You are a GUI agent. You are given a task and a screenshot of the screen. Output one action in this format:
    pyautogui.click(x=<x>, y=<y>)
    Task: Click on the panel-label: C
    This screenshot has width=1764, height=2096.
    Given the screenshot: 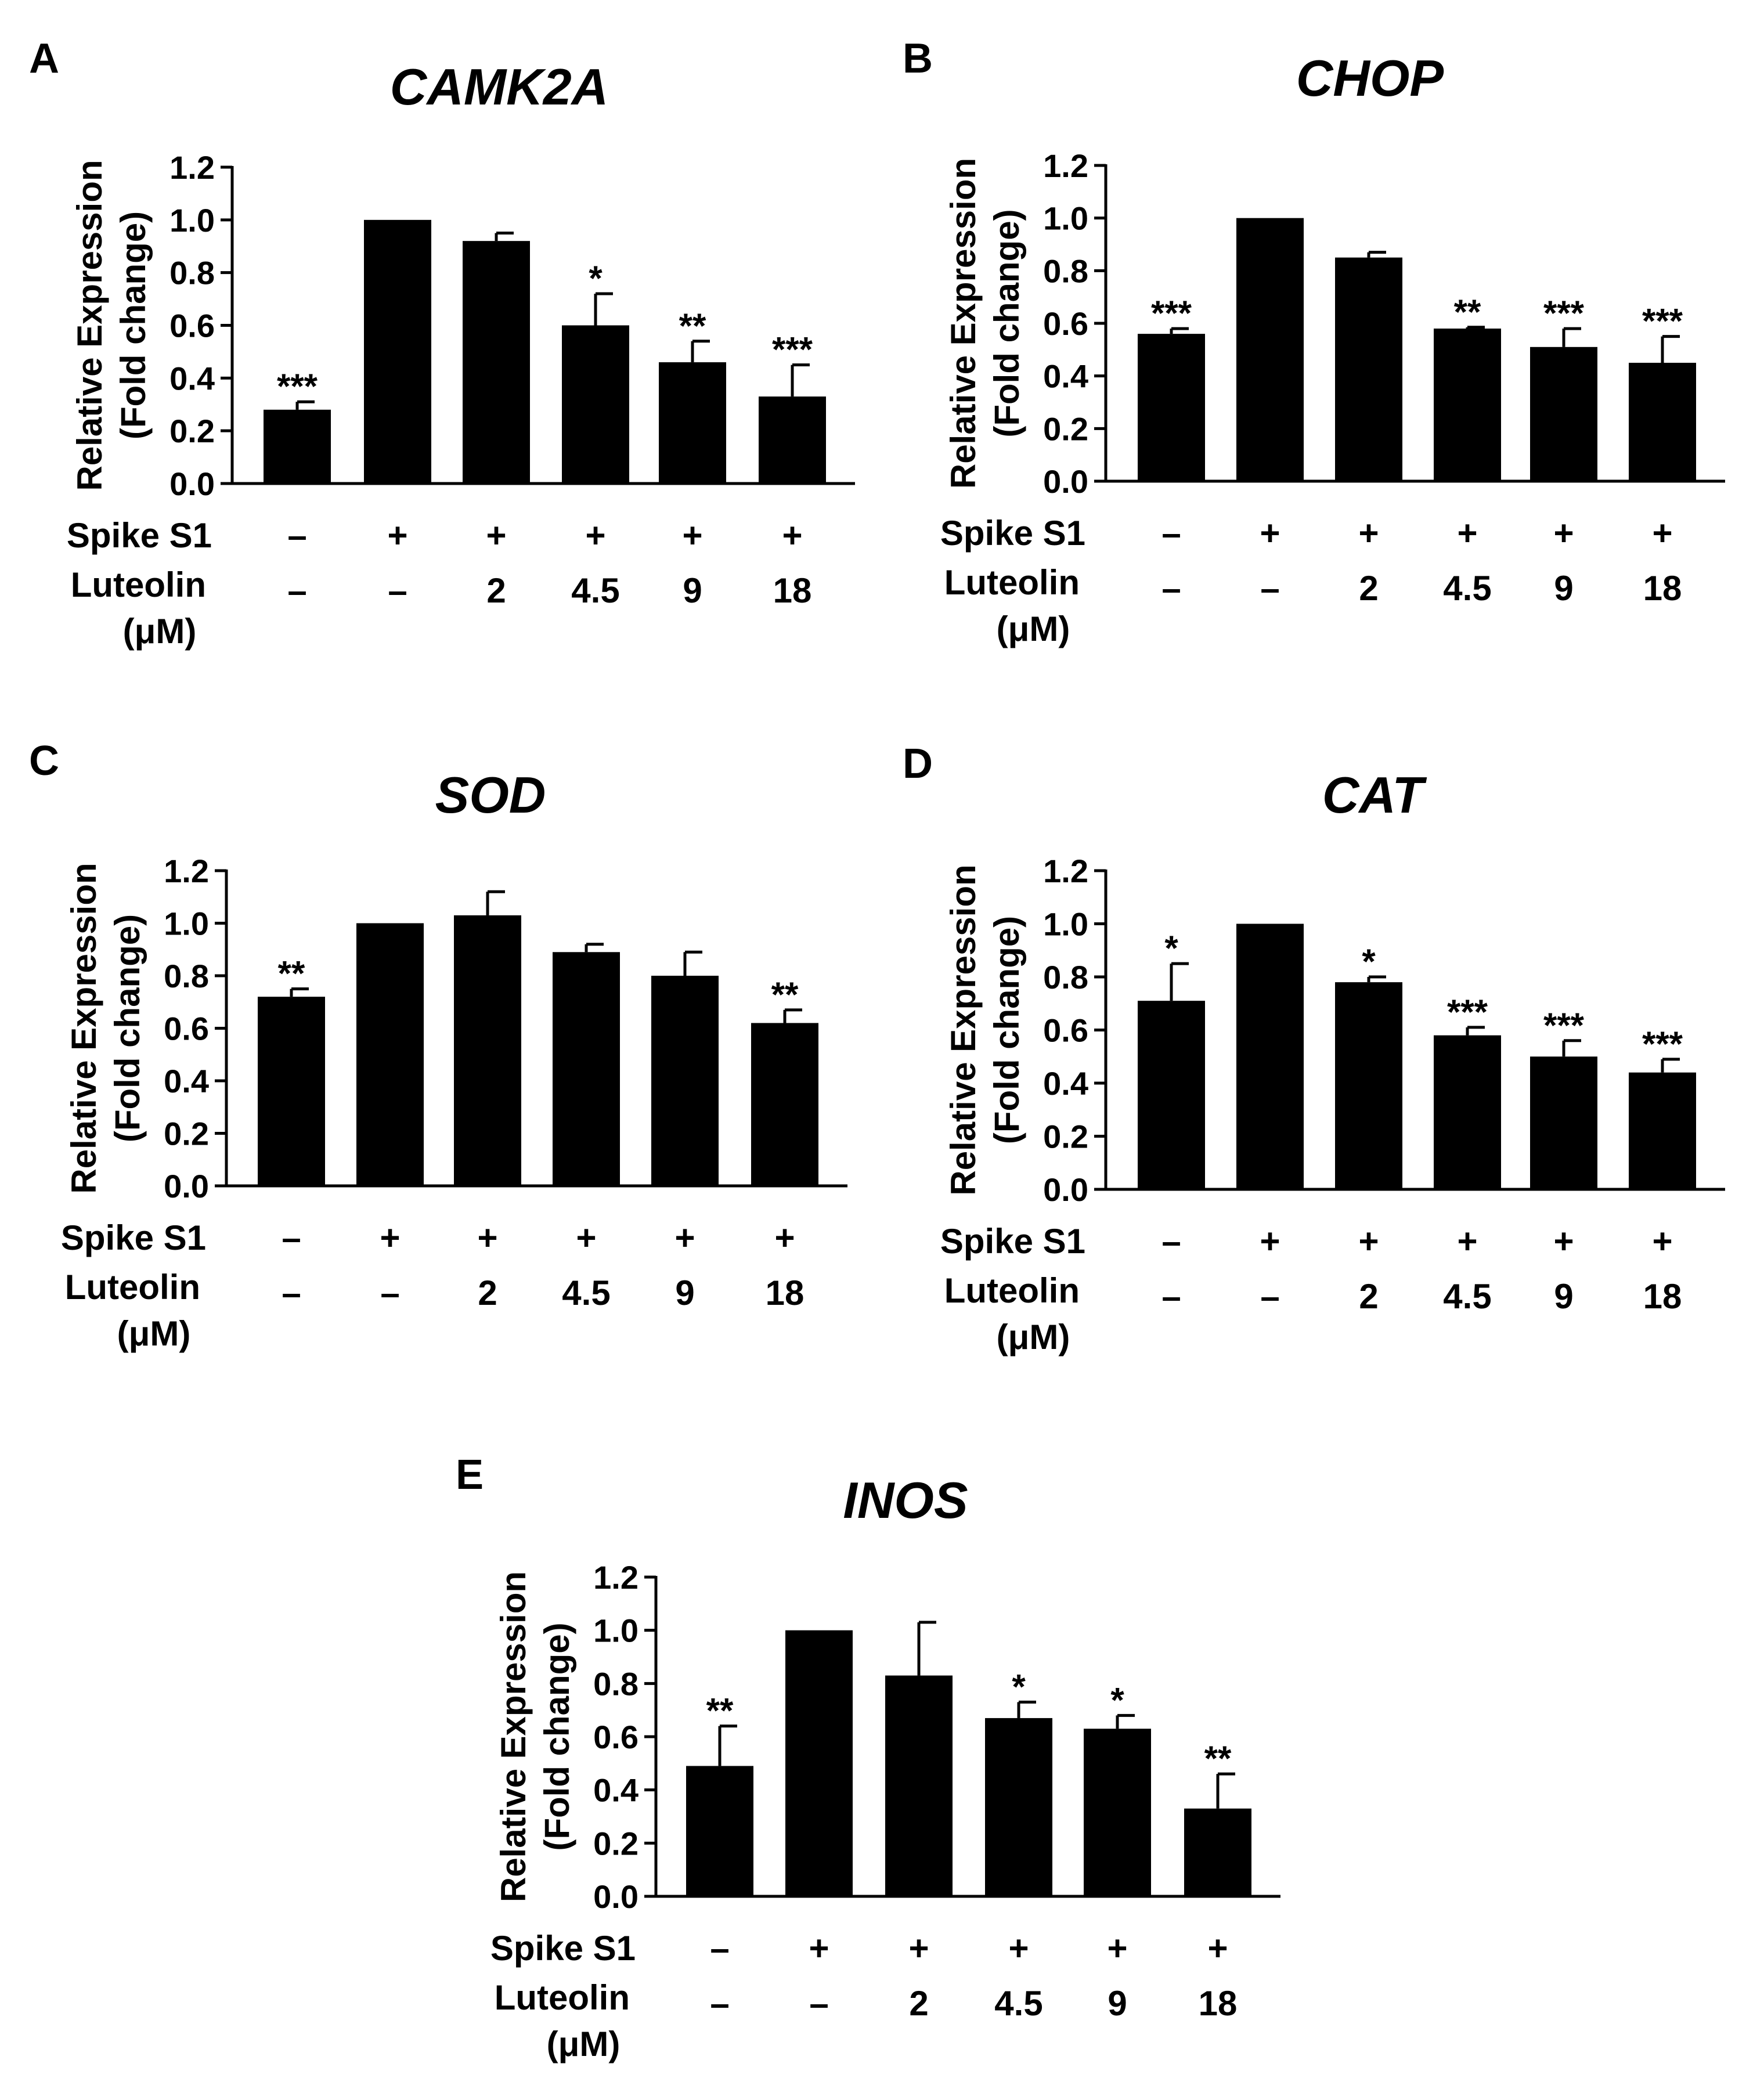 What is the action you would take?
    pyautogui.click(x=44, y=761)
    